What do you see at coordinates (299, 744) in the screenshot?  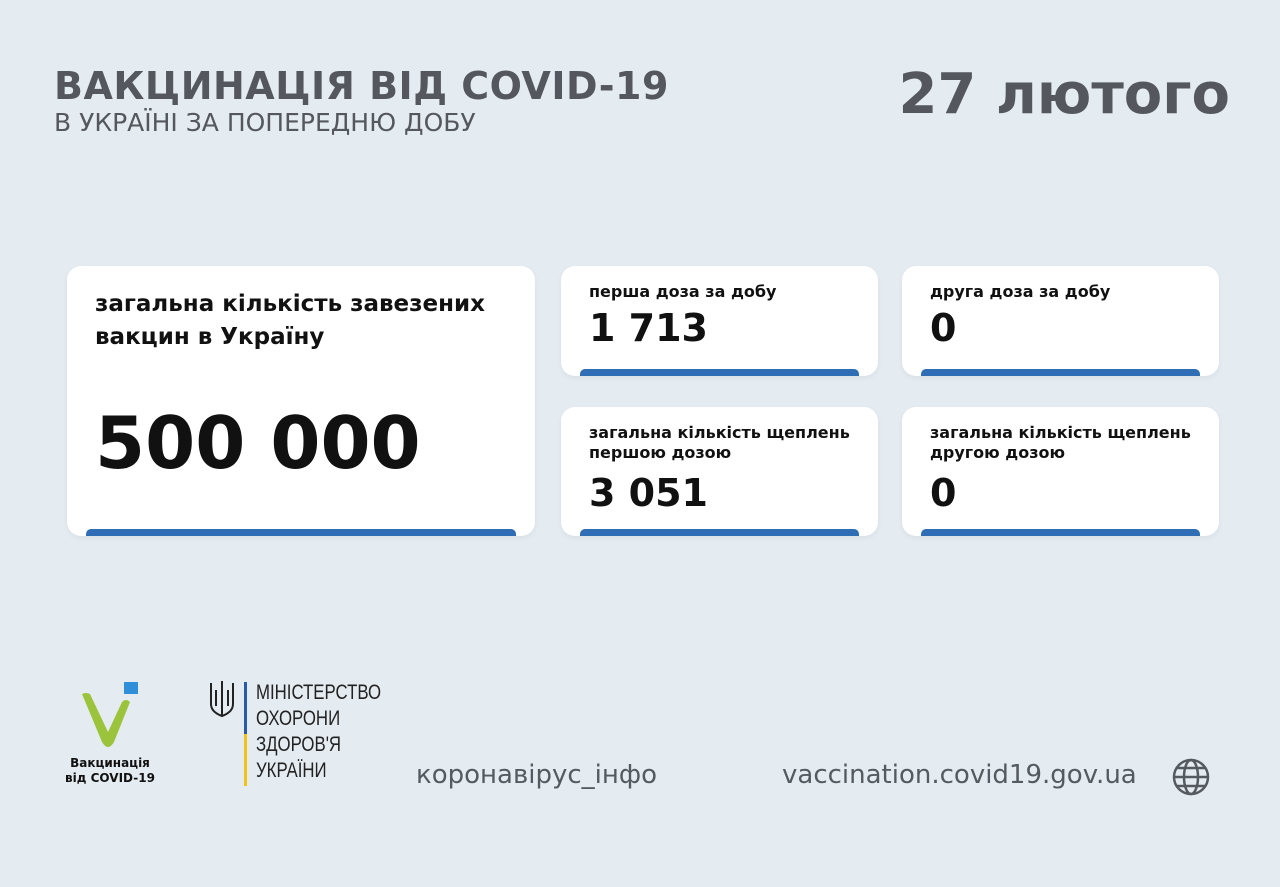 I see `ministry-line: ЗДОРОВ'Я` at bounding box center [299, 744].